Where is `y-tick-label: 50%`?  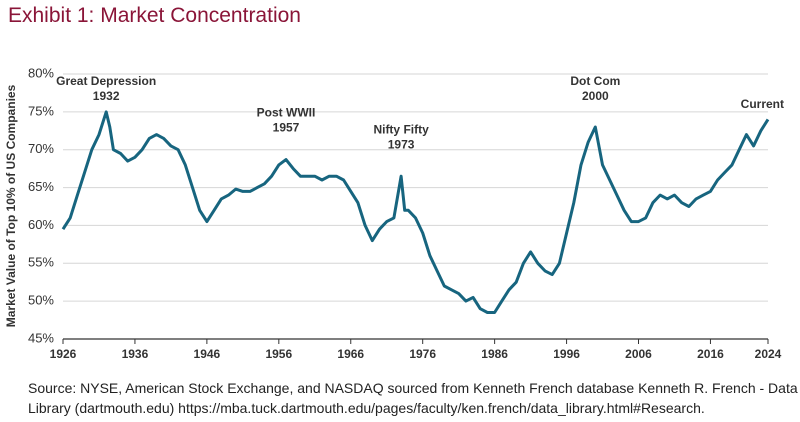 y-tick-label: 50% is located at coordinates (41, 300).